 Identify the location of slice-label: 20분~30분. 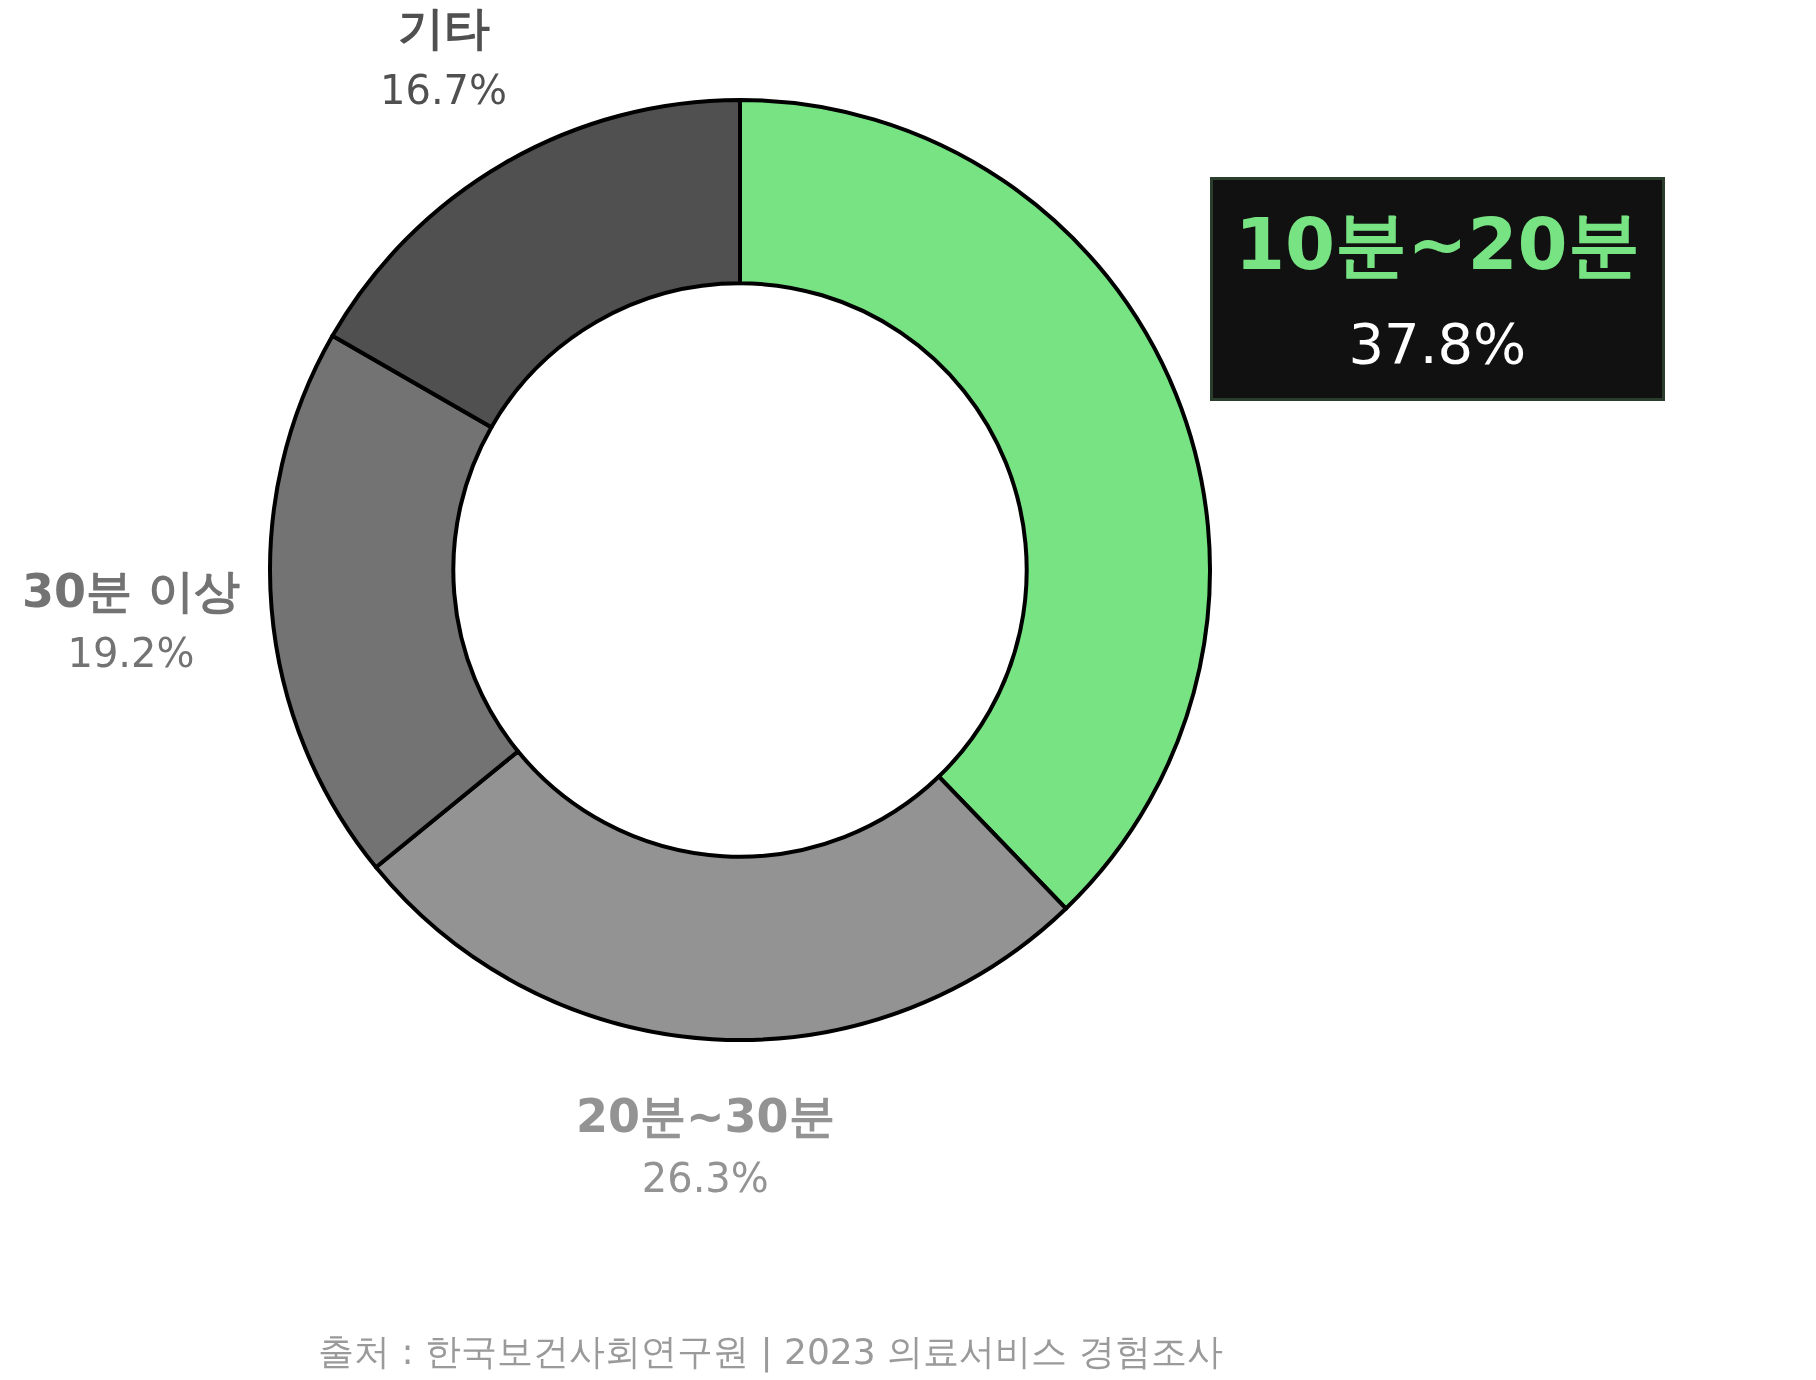
(705, 1116).